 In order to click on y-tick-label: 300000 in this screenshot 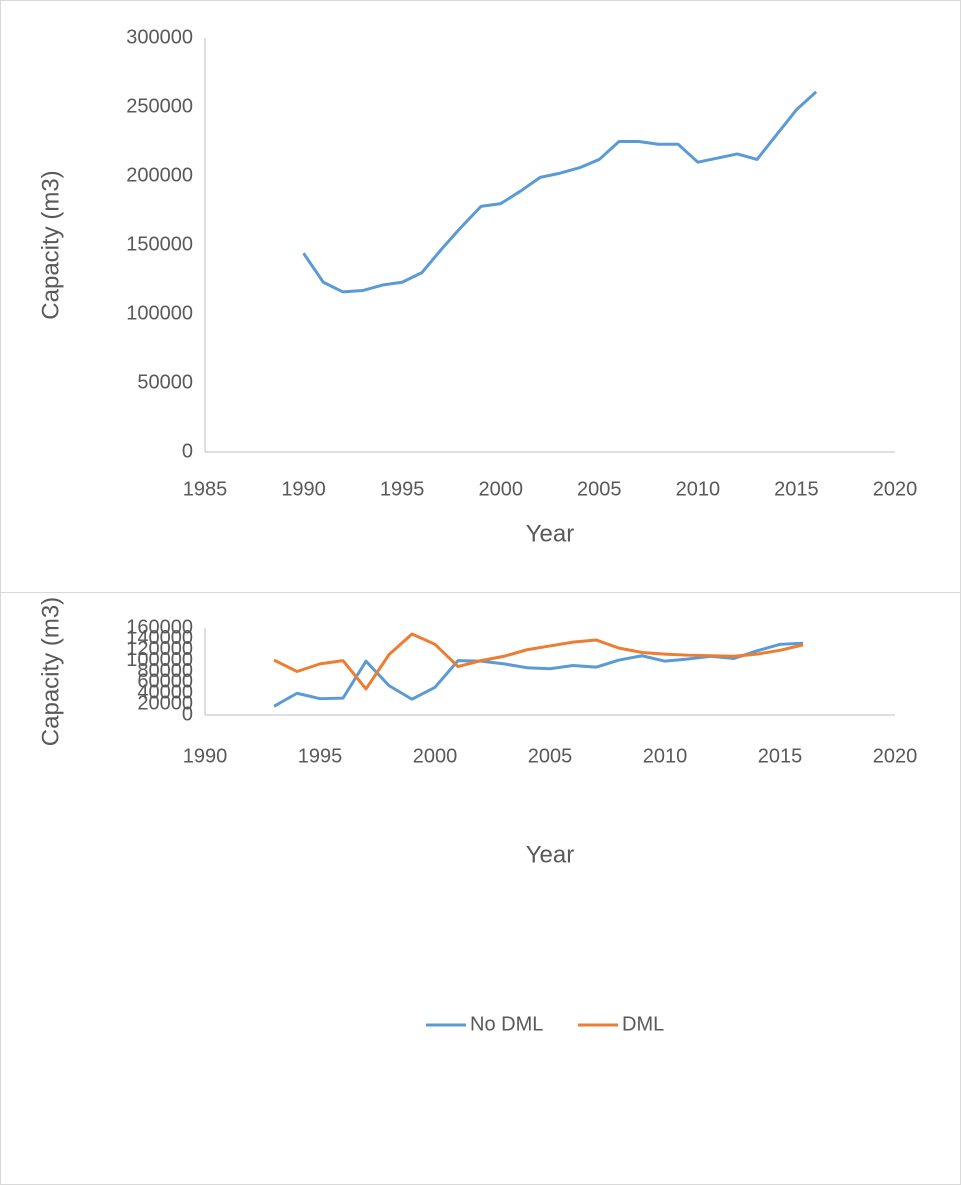, I will do `click(159, 37)`.